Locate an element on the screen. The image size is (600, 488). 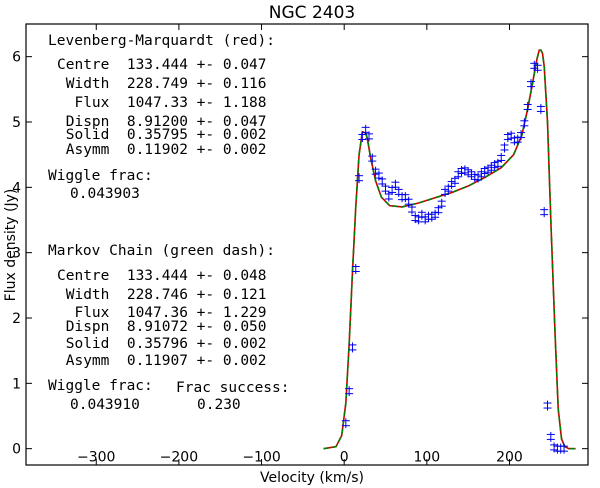
lm-row-asymm: Asymm 0.11902 +- 0.002 is located at coordinates (162, 150).